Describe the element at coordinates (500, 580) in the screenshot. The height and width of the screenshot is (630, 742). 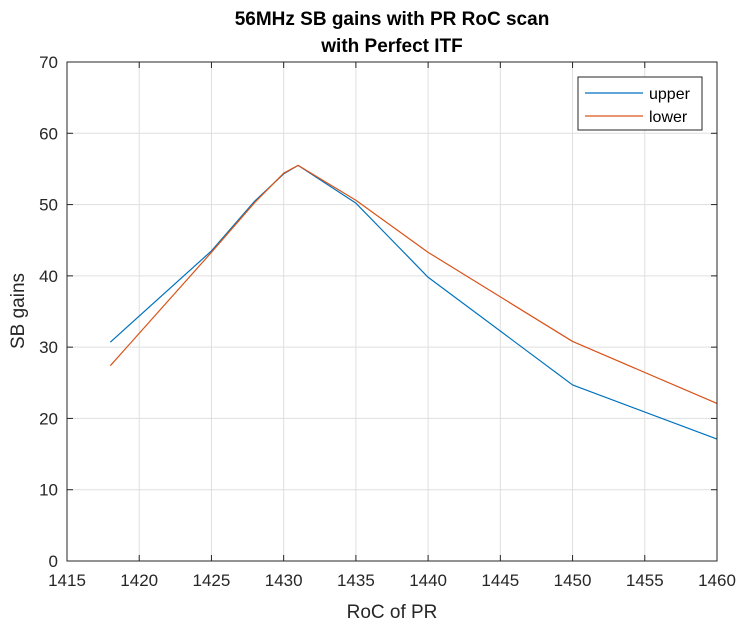
I see `x-tick-label: 1445` at that location.